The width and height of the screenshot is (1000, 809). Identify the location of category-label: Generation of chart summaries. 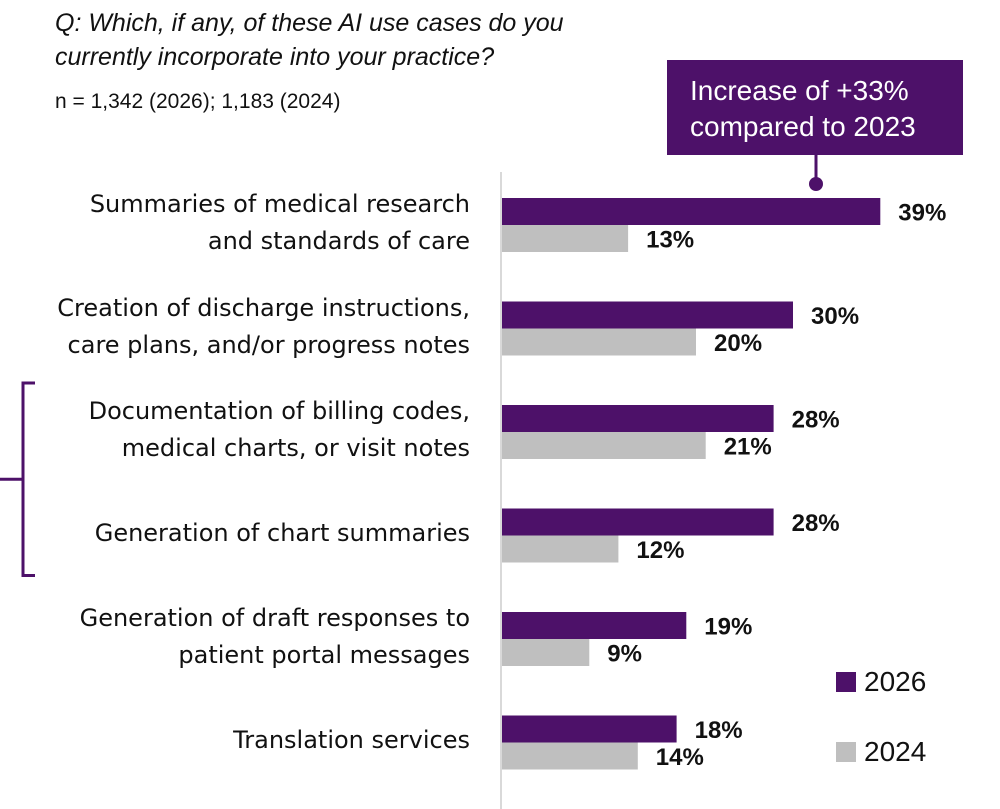
(282, 533).